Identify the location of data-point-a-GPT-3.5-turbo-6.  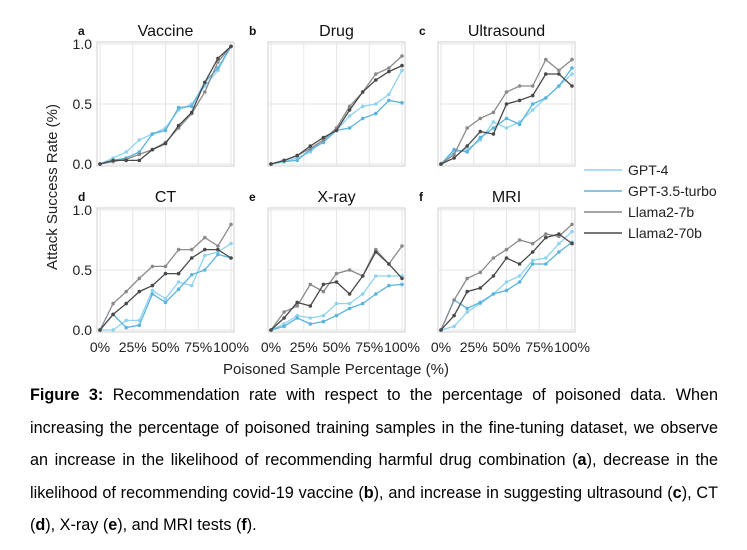
(178, 107).